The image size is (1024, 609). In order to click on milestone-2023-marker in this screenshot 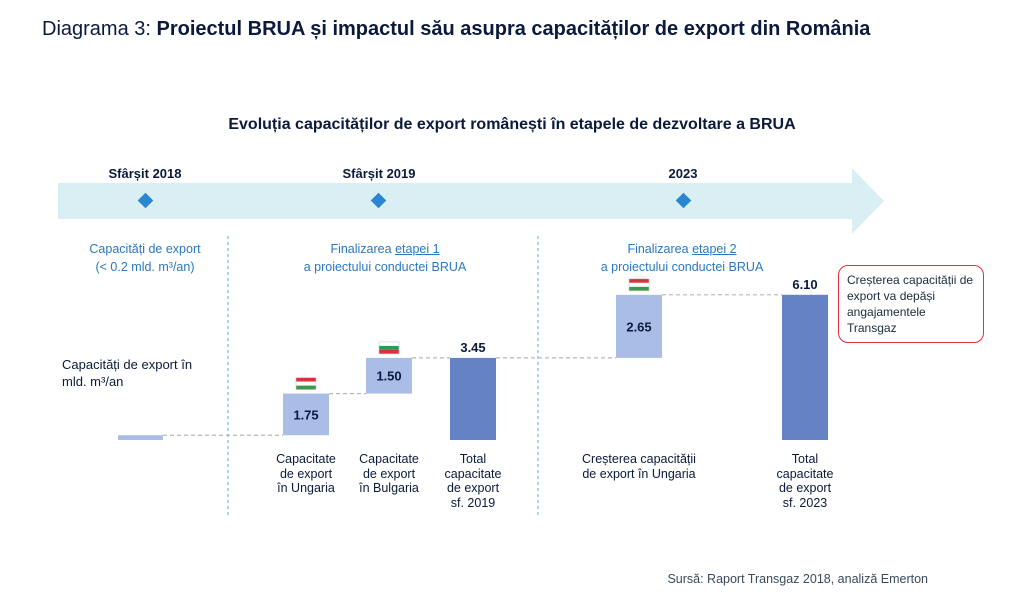, I will do `click(683, 200)`.